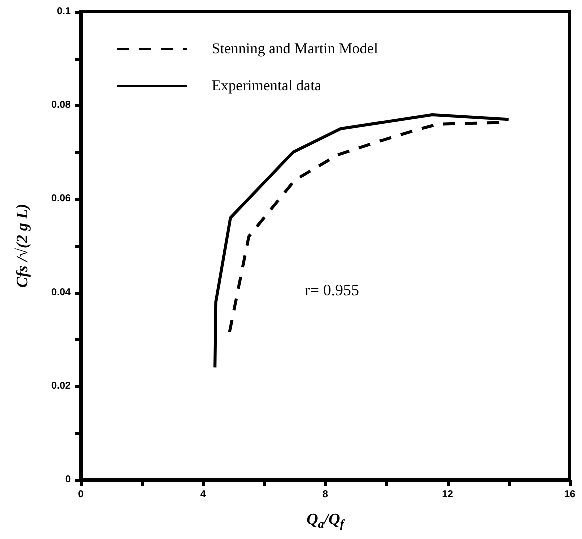 The width and height of the screenshot is (582, 539). What do you see at coordinates (68, 480) in the screenshot?
I see `y-tick-label: 0` at bounding box center [68, 480].